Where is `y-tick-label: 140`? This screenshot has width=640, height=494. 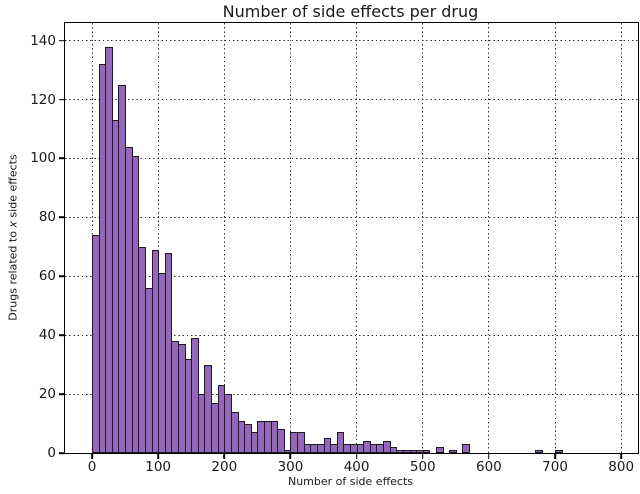 y-tick-label: 140 is located at coordinates (43, 40).